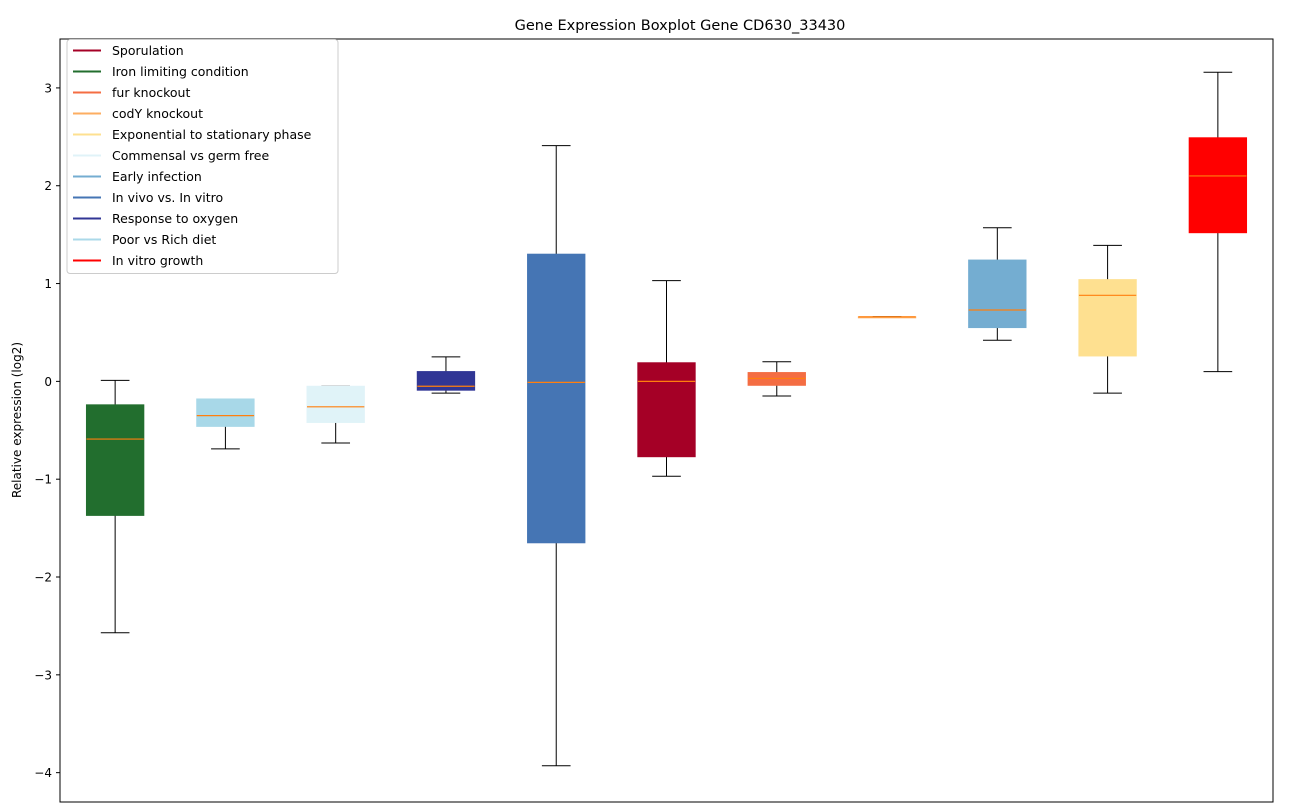 Image resolution: width=1309 pixels, height=812 pixels. I want to click on legend-item: fur knockout, so click(131, 92).